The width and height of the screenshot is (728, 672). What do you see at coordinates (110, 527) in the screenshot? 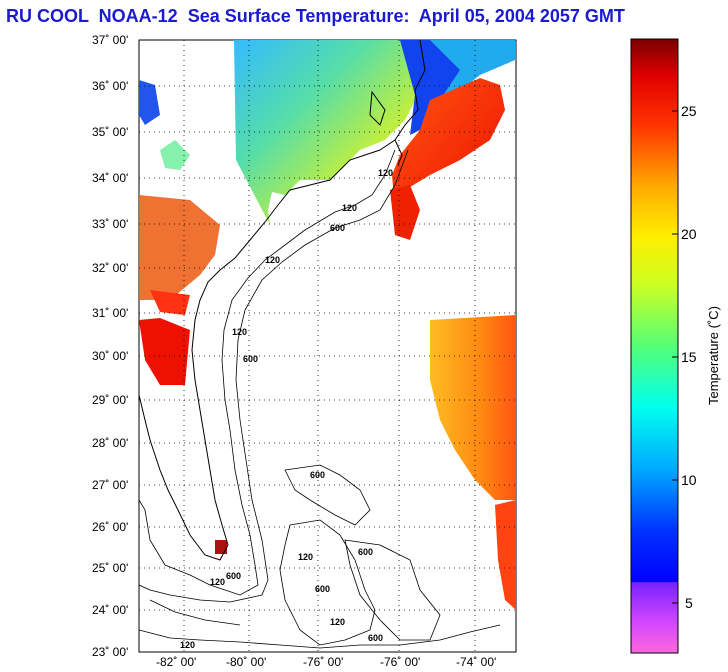
I see `lat-label: 26˚ 00'` at bounding box center [110, 527].